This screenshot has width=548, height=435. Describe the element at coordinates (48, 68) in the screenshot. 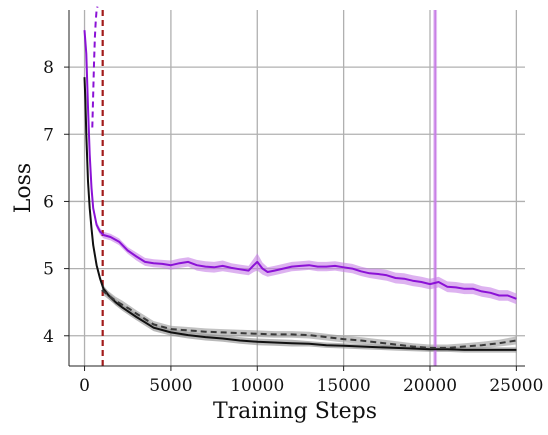

I see `y-tick-label-4: 8` at that location.